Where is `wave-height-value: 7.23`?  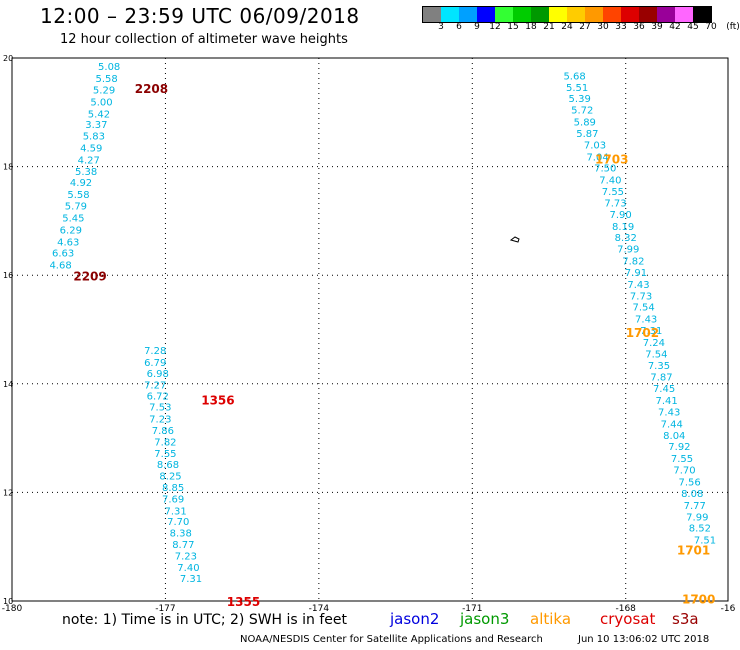 wave-height-value: 7.23 is located at coordinates (160, 420).